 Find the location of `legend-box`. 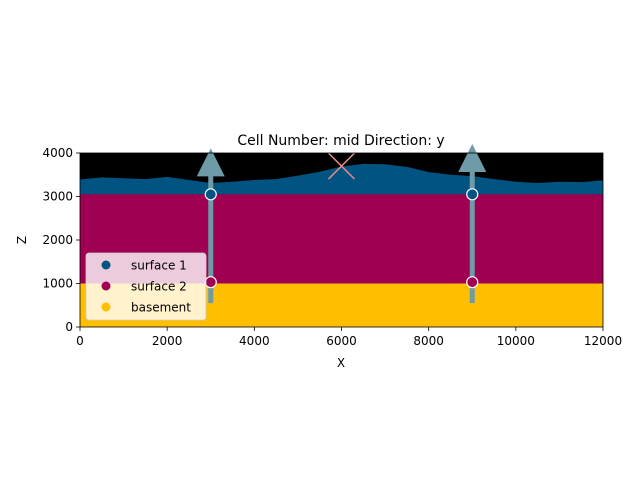

legend-box is located at coordinates (146, 286).